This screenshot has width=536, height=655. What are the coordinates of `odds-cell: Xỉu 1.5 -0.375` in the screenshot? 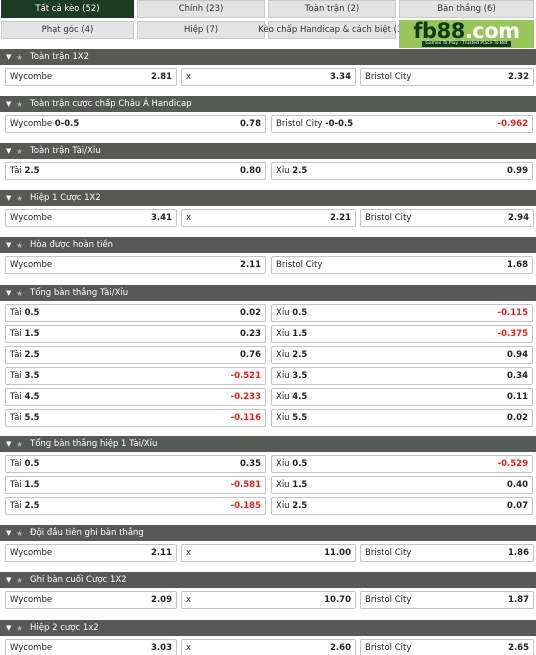 It's located at (402, 334).